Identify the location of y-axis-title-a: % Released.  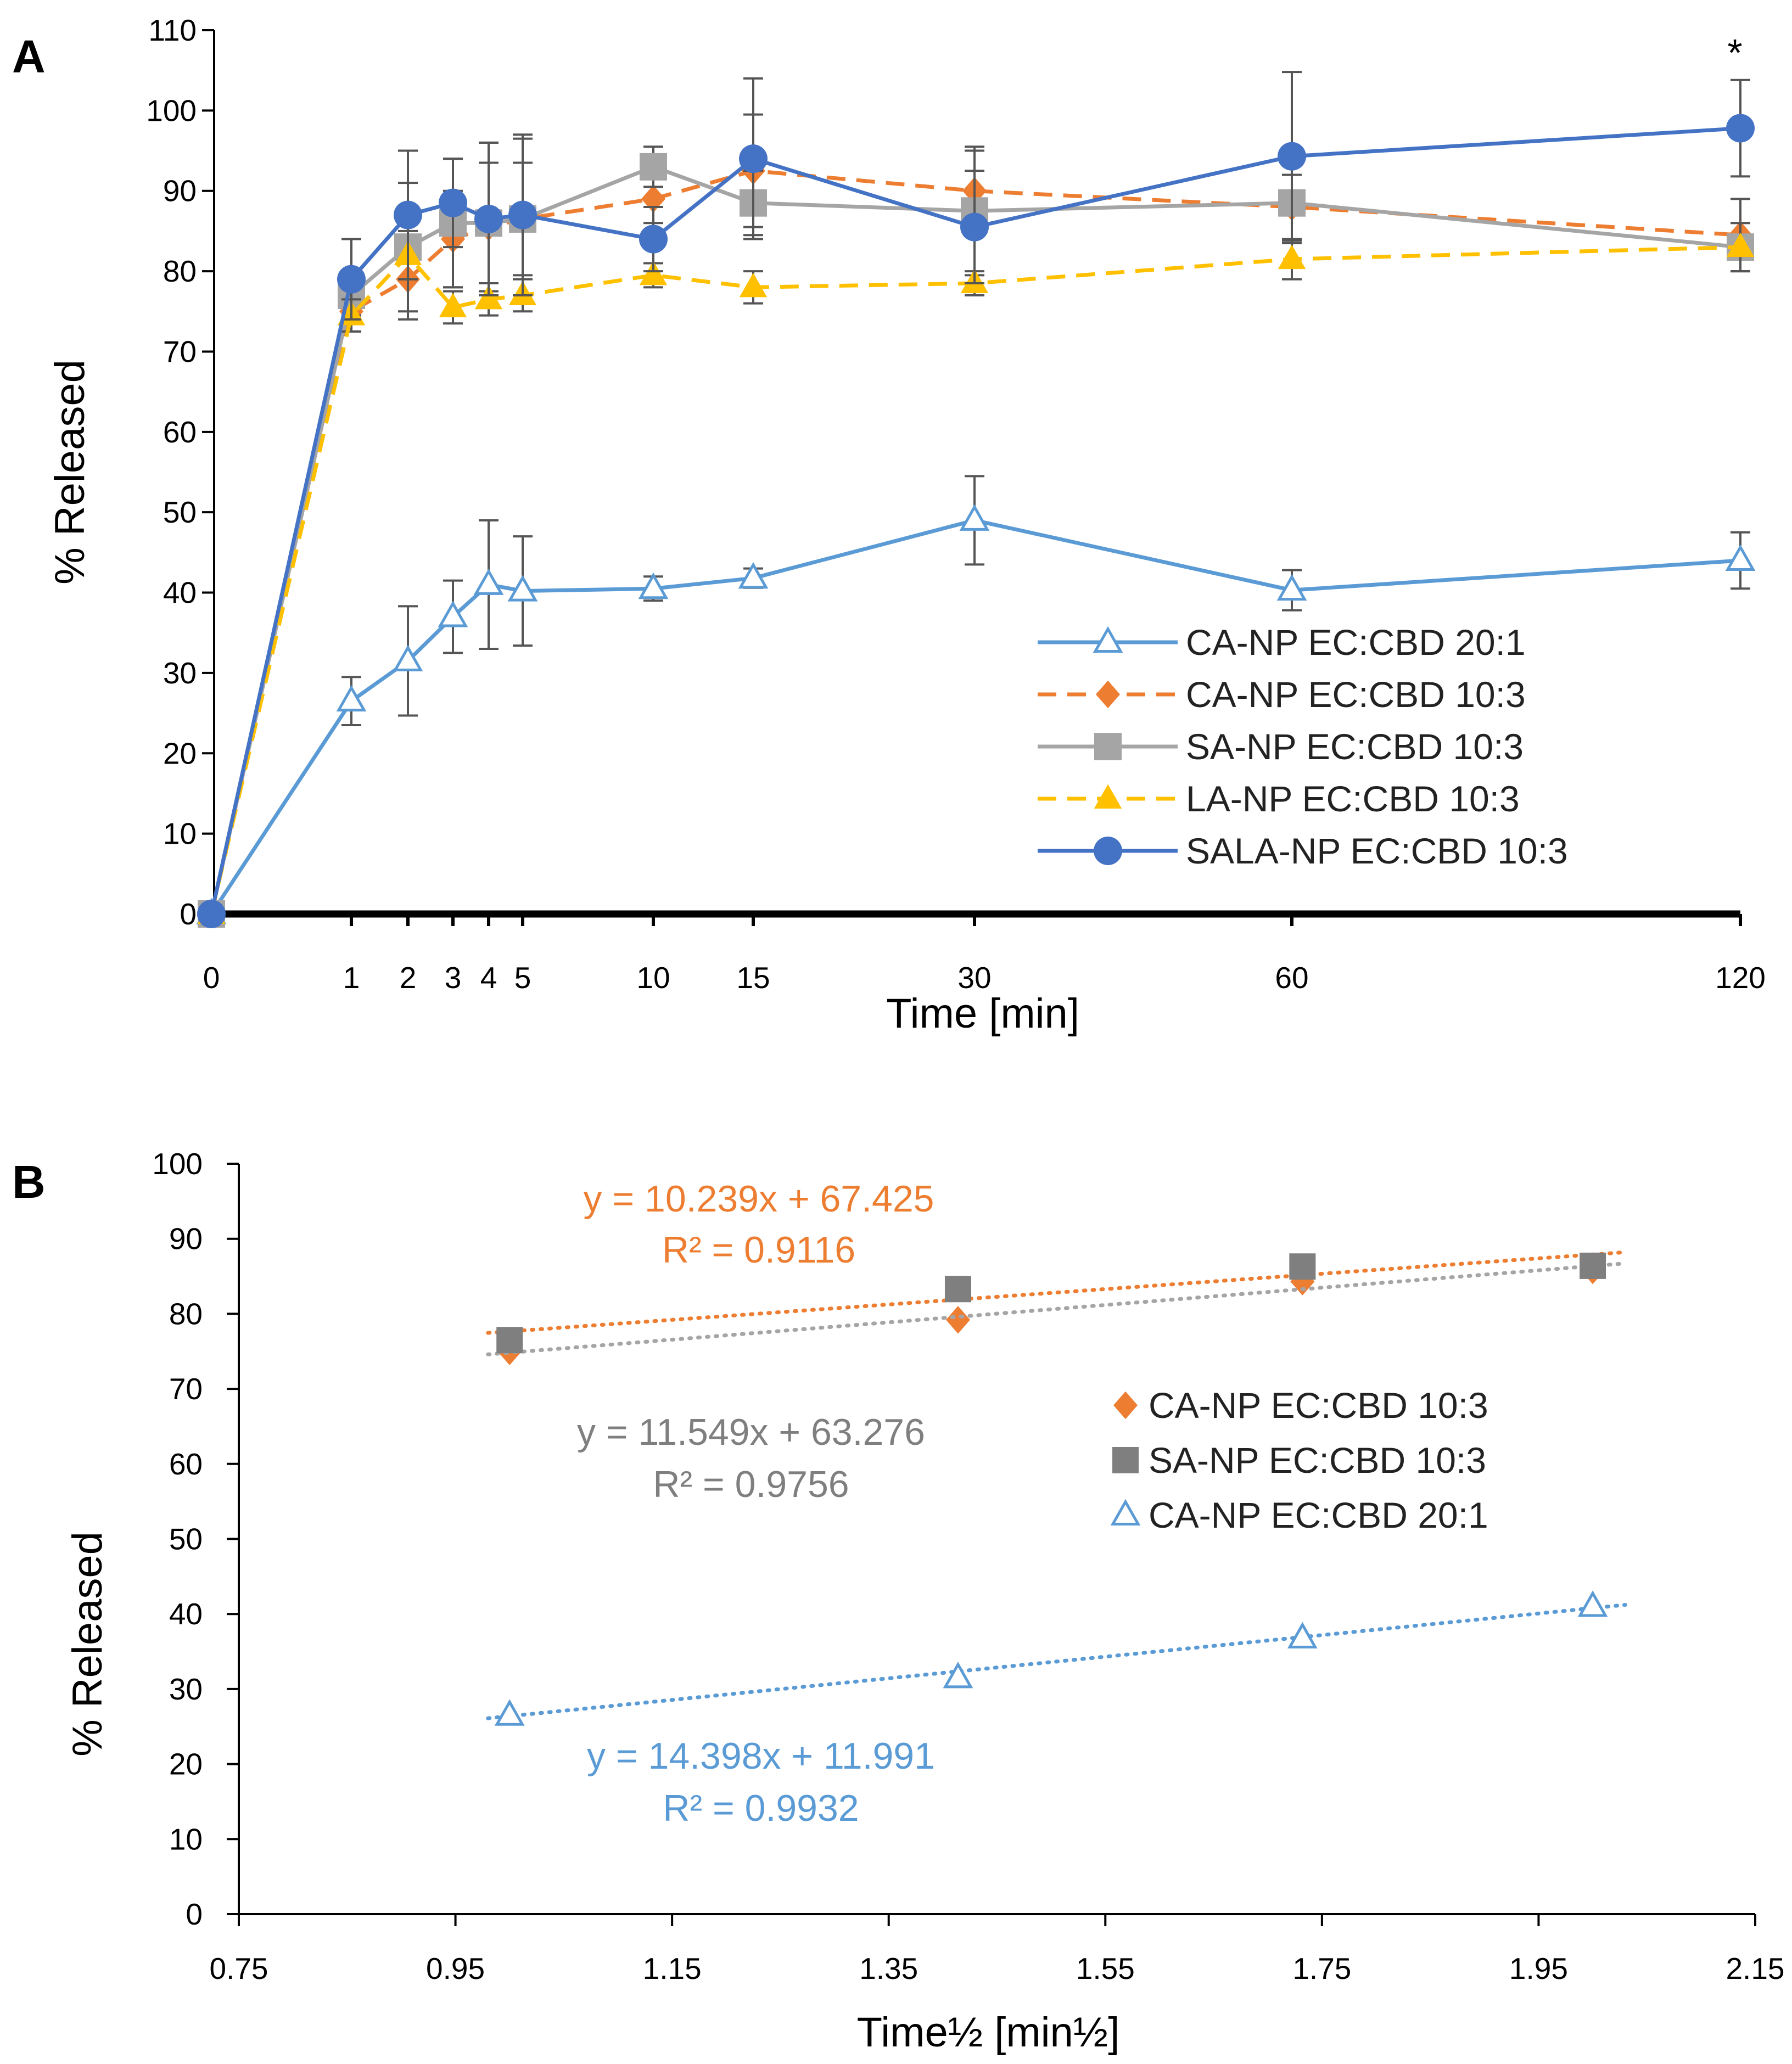
(70, 472).